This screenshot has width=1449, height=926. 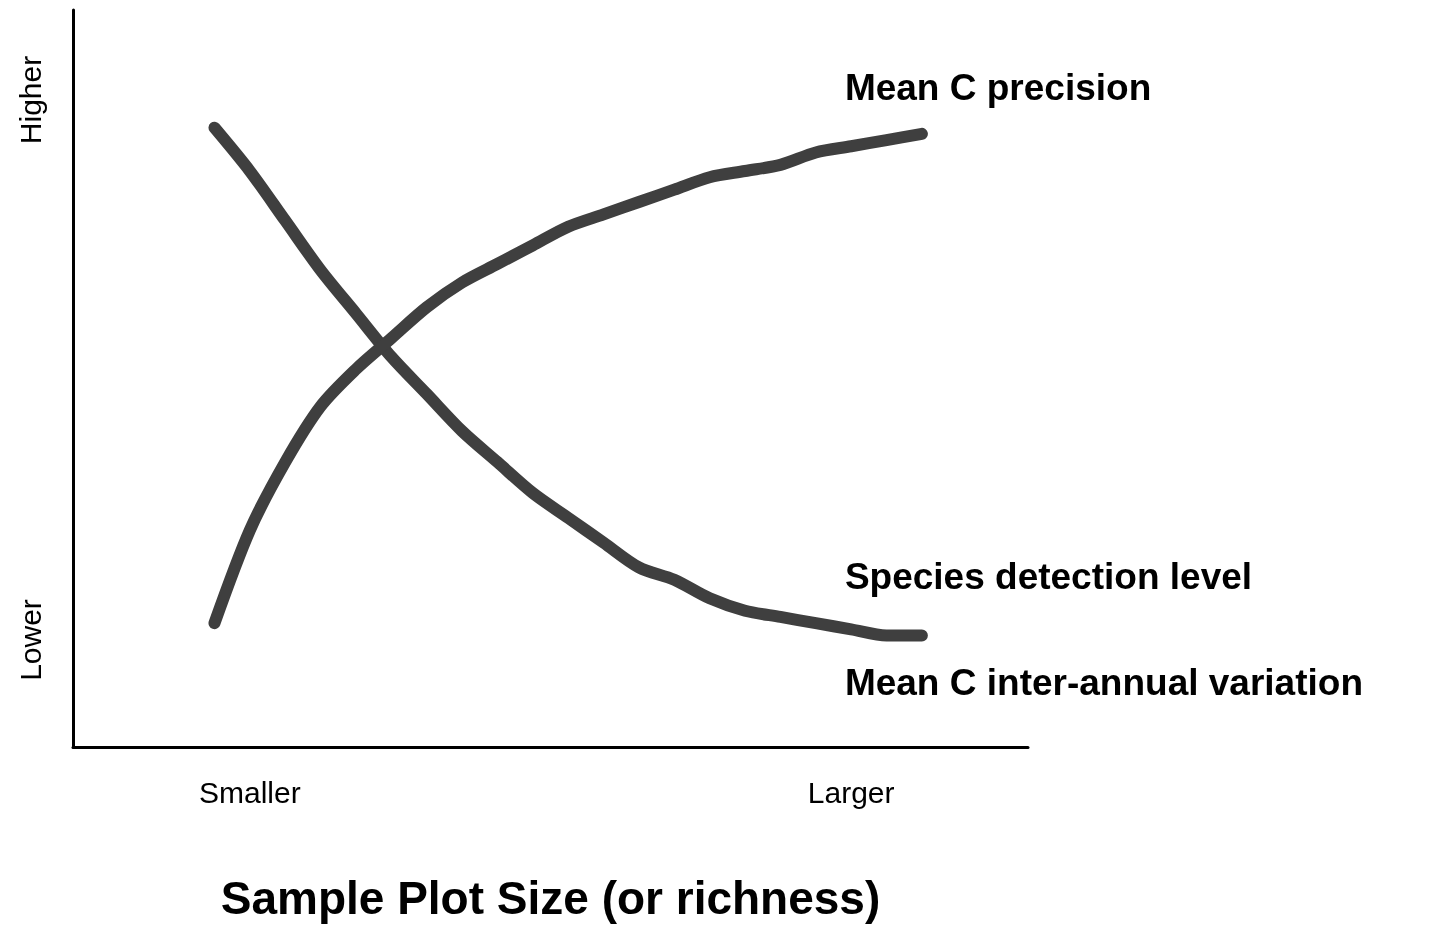 I want to click on text: Lower, so click(x=30, y=640).